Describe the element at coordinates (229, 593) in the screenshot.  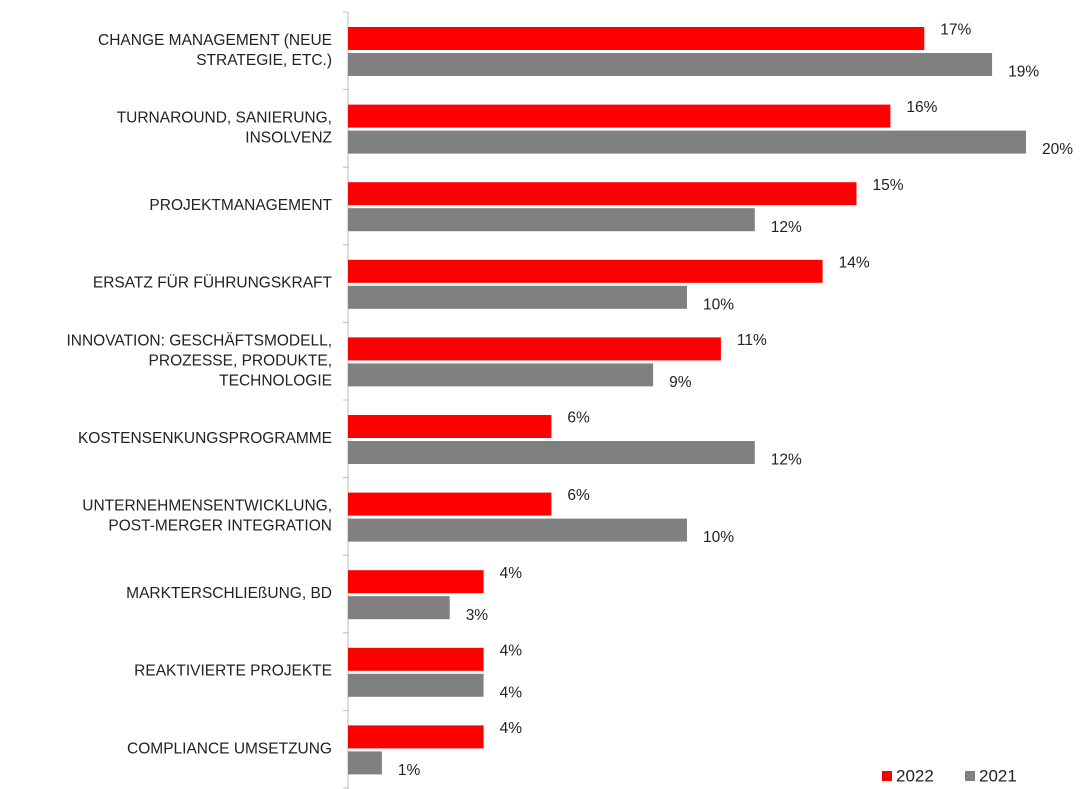
I see `category-label: MARKTERSCHLIEßUNG, BD` at that location.